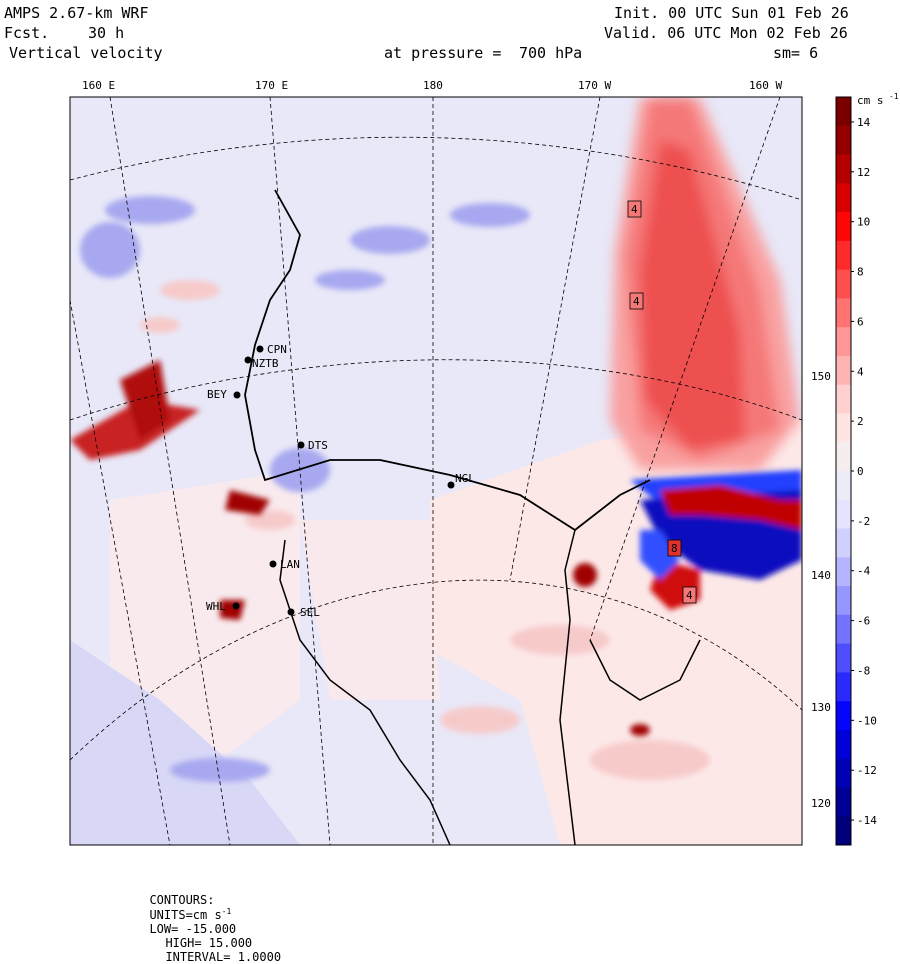  What do you see at coordinates (310, 612) in the screenshot?
I see `station-label-sel: SEL` at bounding box center [310, 612].